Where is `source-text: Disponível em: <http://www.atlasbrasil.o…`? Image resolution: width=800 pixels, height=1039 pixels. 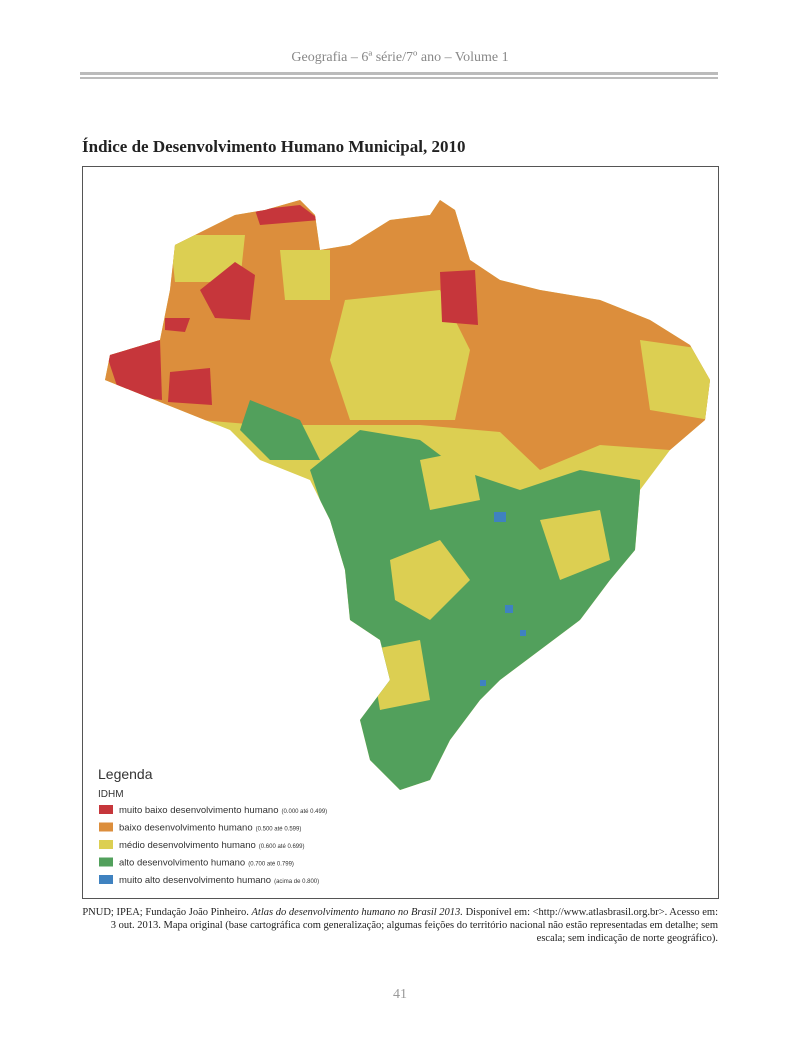 source-text: Disponível em: <http://www.atlasbrasil.o… is located at coordinates (414, 925).